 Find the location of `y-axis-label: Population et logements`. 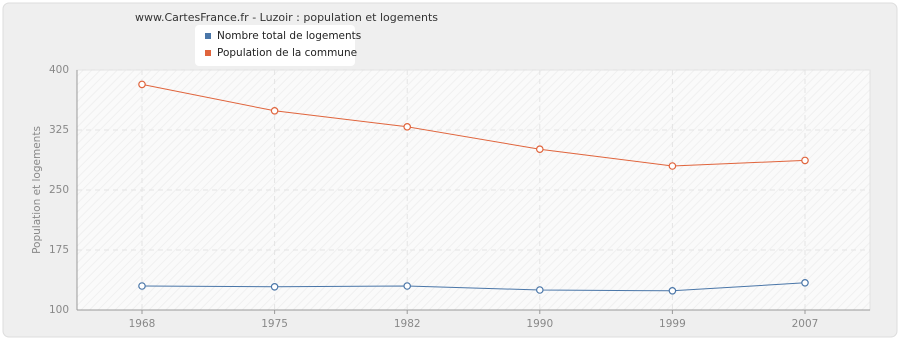

y-axis-label: Population et logements is located at coordinates (37, 190).